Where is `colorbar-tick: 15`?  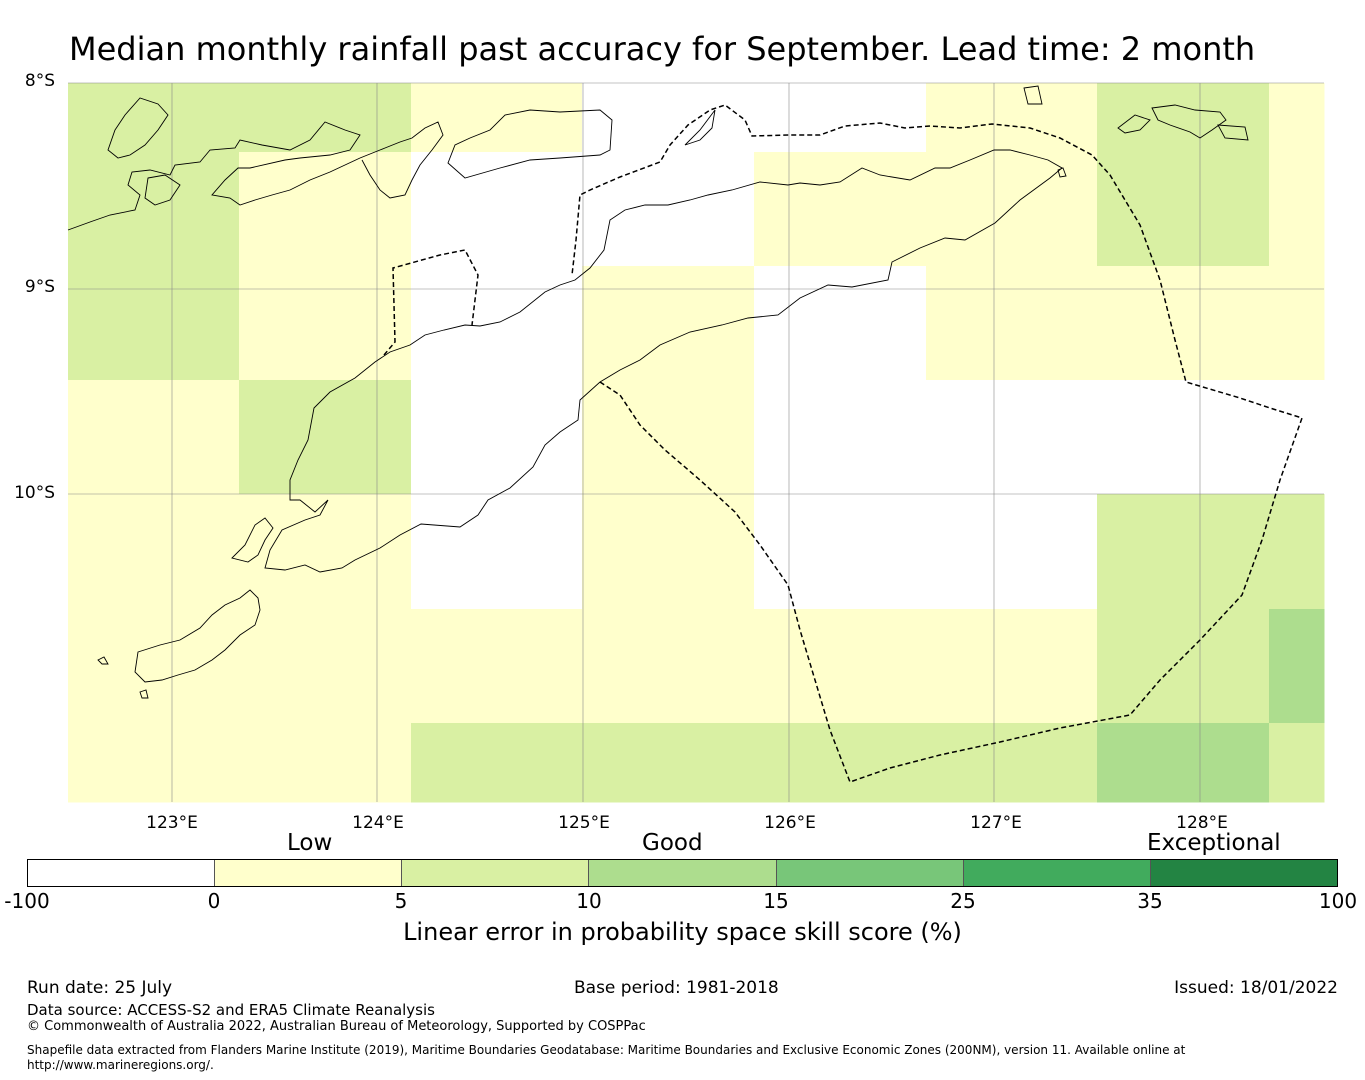 colorbar-tick: 15 is located at coordinates (776, 901).